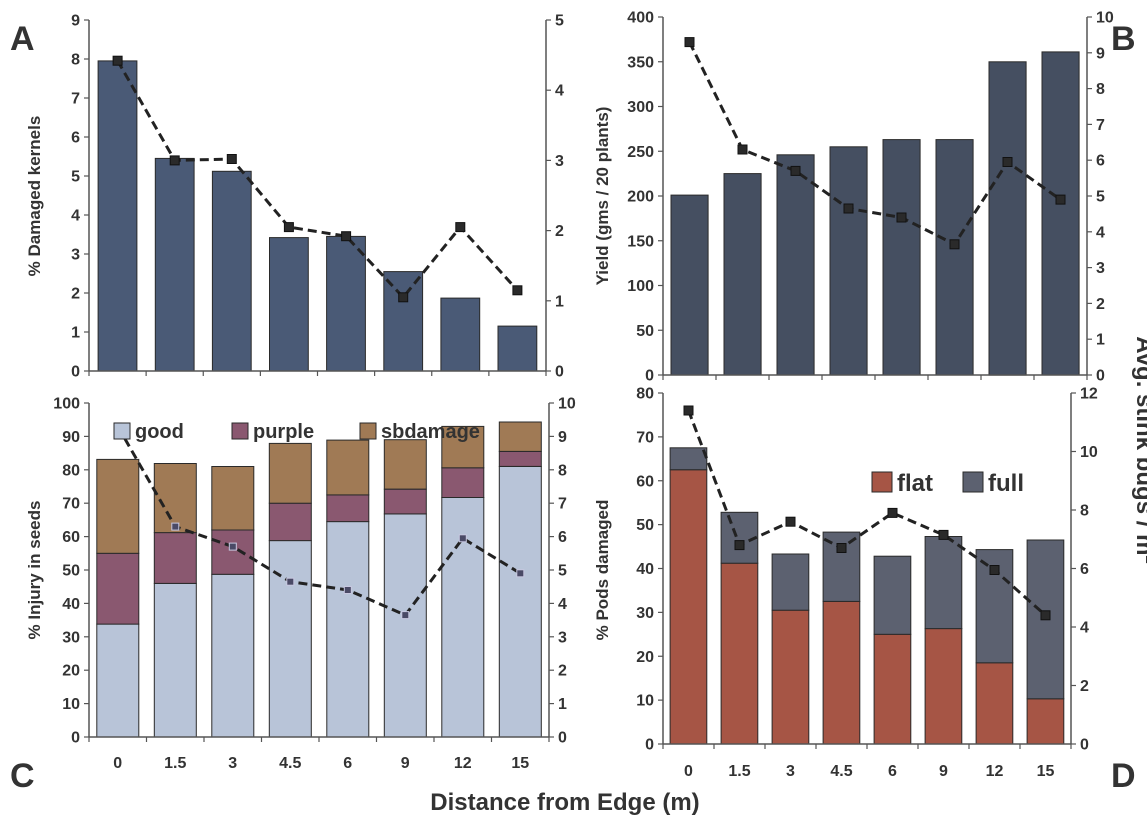 Image resolution: width=1147 pixels, height=820 pixels. What do you see at coordinates (71, 470) in the screenshot?
I see `left-y-tick-label: 80` at bounding box center [71, 470].